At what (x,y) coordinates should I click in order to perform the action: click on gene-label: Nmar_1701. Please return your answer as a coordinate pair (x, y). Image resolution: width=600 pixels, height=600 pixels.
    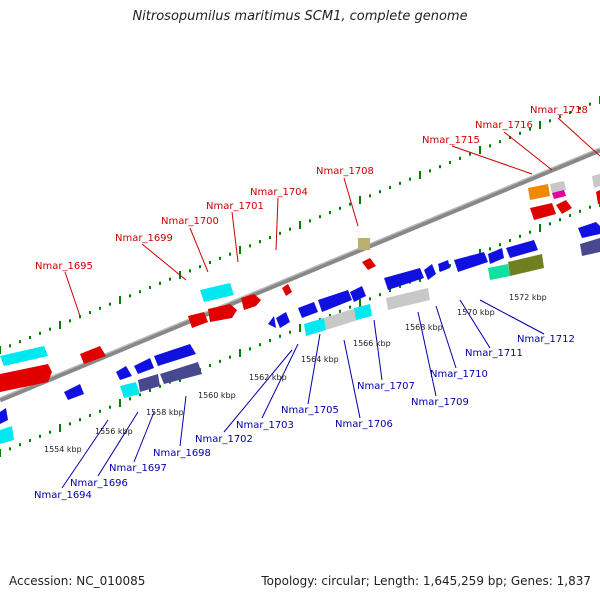
    Looking at the image, I should click on (235, 206).